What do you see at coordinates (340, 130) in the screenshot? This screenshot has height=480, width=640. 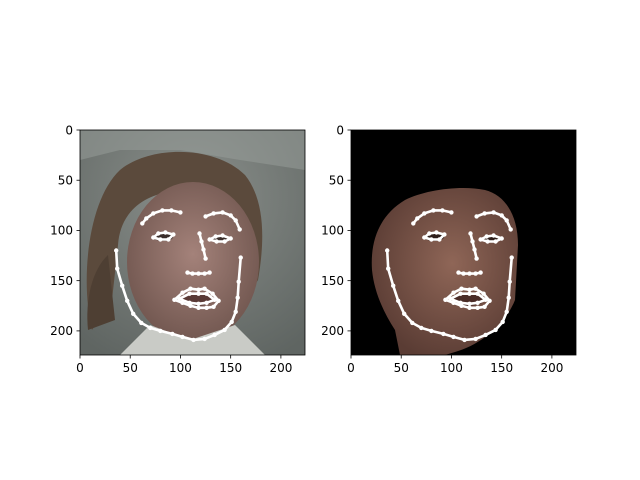 I see `y-tick-label: 0` at bounding box center [340, 130].